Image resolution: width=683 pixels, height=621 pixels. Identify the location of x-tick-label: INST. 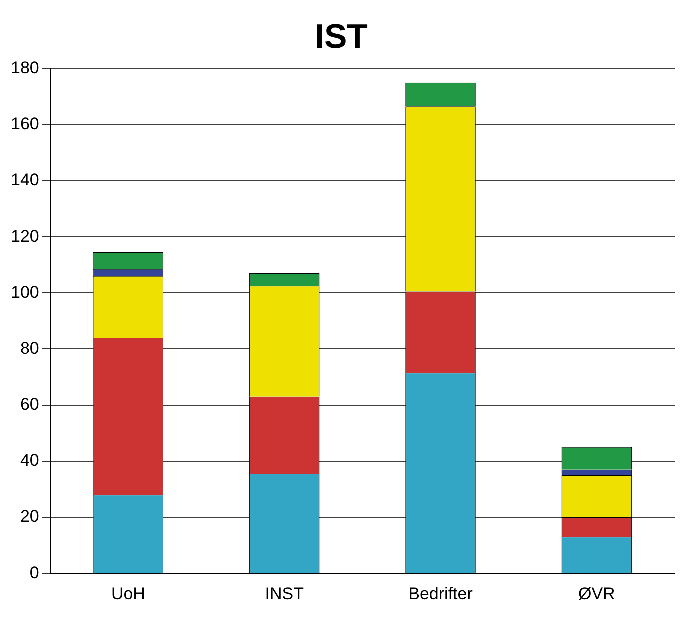
(284, 594).